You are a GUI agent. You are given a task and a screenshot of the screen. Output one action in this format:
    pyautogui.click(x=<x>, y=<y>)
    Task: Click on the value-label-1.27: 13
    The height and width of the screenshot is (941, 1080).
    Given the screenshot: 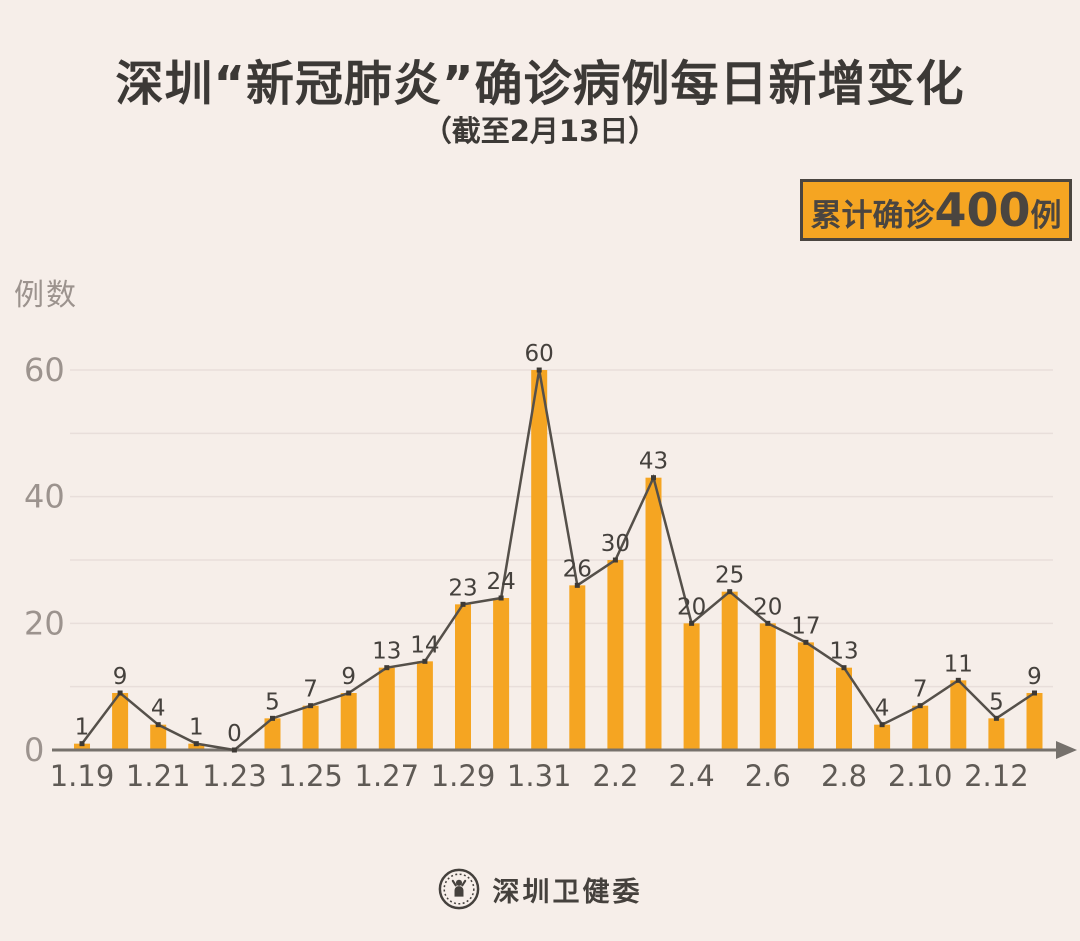 What is the action you would take?
    pyautogui.click(x=386, y=652)
    